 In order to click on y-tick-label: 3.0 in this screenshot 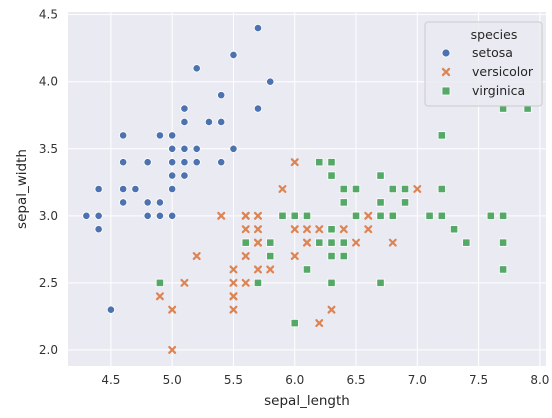, I will do `click(48, 216)`.